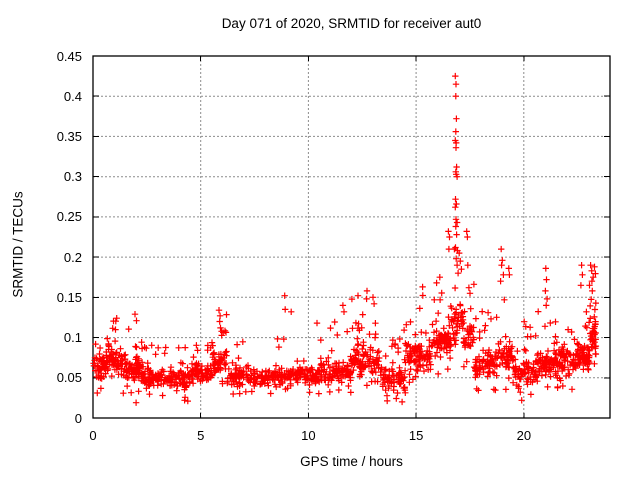  What do you see at coordinates (69, 217) in the screenshot?
I see `y-tick-label: 0.25` at bounding box center [69, 217].